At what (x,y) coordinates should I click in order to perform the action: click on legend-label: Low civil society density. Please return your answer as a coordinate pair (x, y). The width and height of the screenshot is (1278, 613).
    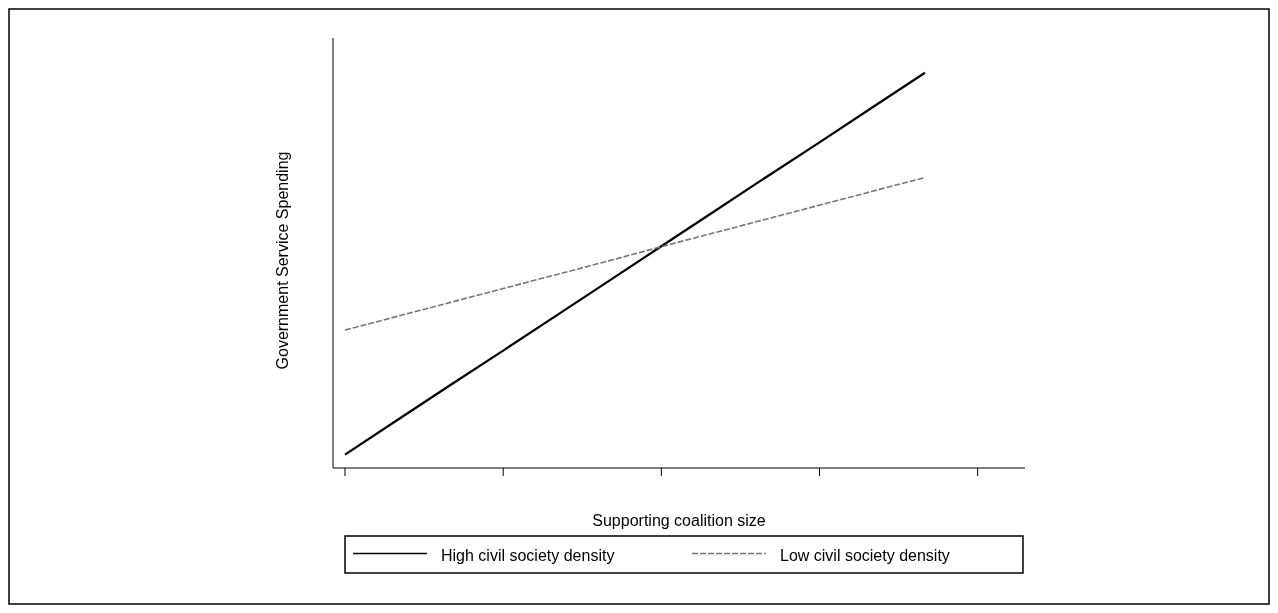
    Looking at the image, I should click on (865, 555).